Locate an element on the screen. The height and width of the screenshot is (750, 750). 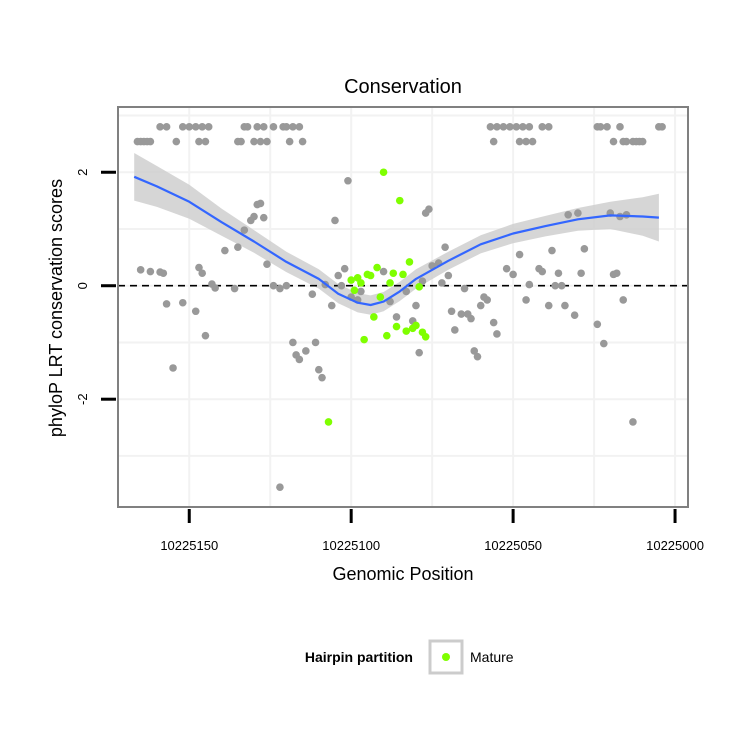
x-axis-label: Genomic Position is located at coordinates (402, 574).